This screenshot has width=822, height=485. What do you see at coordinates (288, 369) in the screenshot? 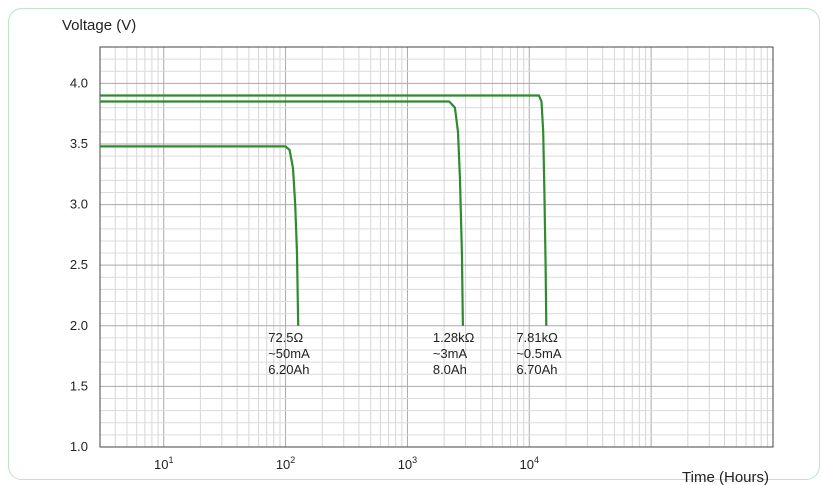
I see `series-1-annotation-line: 6.20Ah` at bounding box center [288, 369].